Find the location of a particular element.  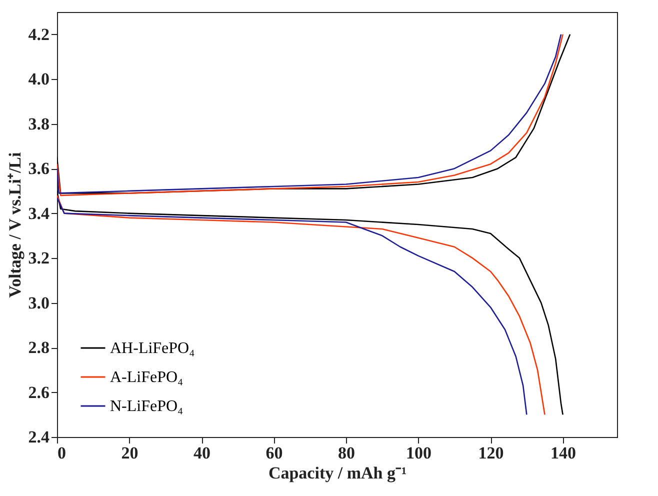

y-tick-label: 2.6 is located at coordinates (39, 392).